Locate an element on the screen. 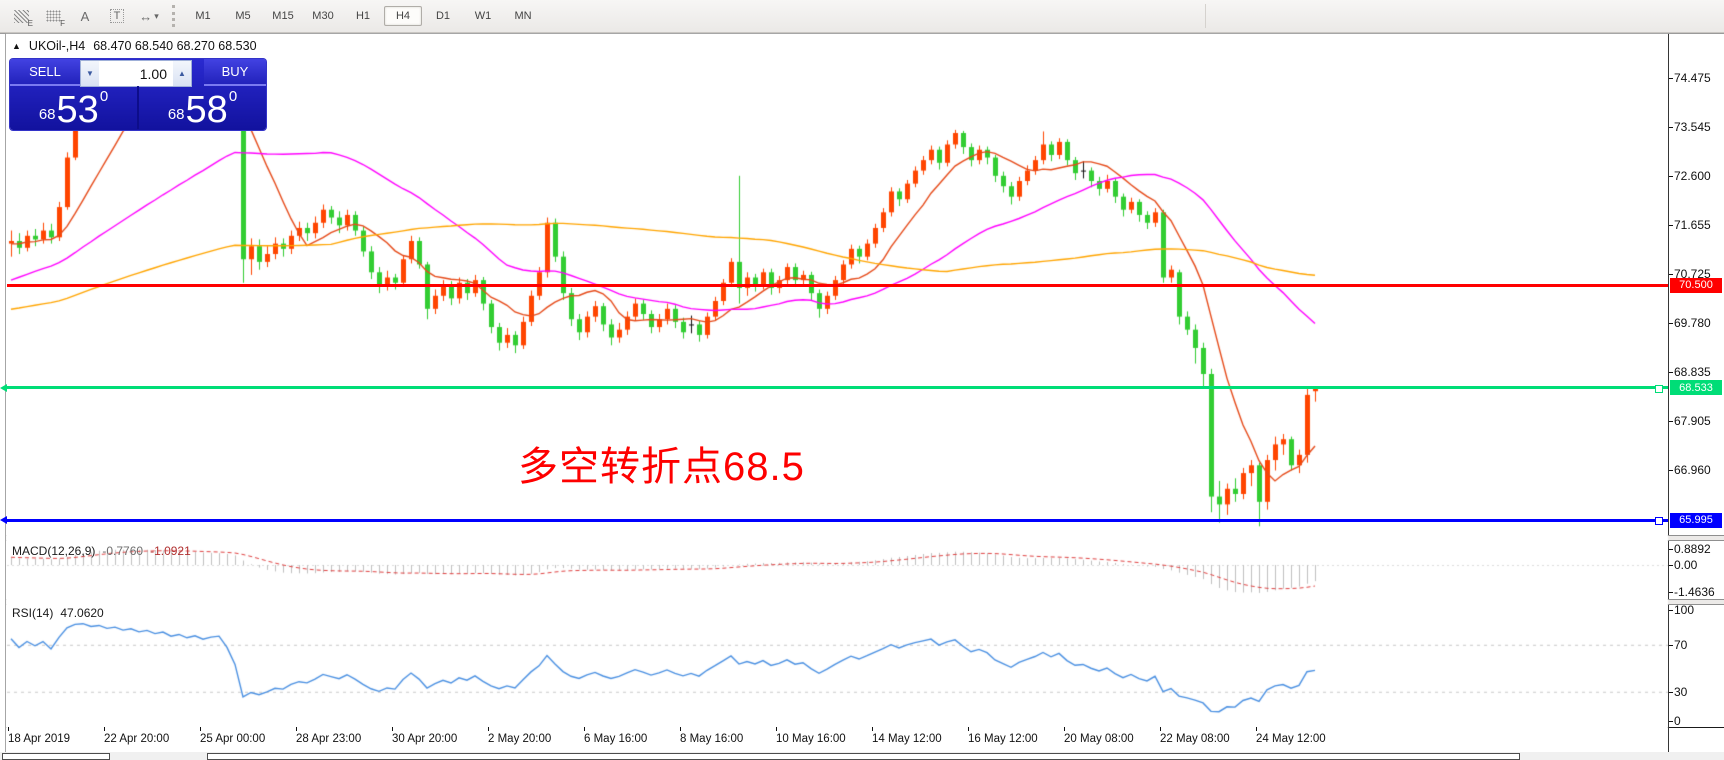  macd-label-row: MACD(12,26,9) -0.7760 -1.0921 is located at coordinates (101, 551).